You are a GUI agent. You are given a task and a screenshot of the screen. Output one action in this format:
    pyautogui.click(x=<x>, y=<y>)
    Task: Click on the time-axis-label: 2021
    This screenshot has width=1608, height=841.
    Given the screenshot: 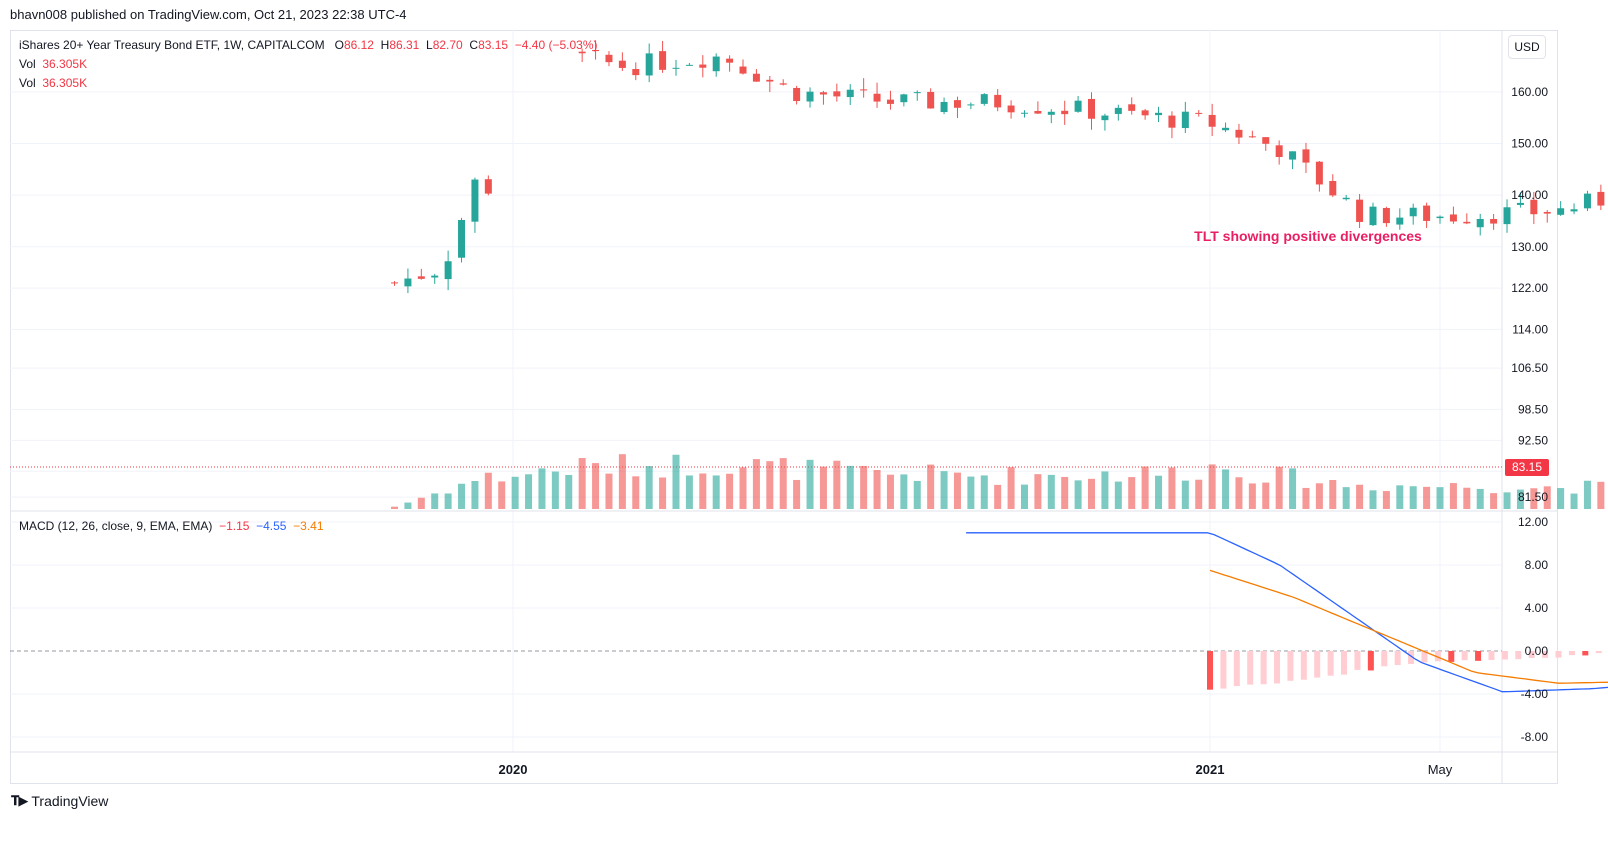 What is the action you would take?
    pyautogui.click(x=1210, y=769)
    